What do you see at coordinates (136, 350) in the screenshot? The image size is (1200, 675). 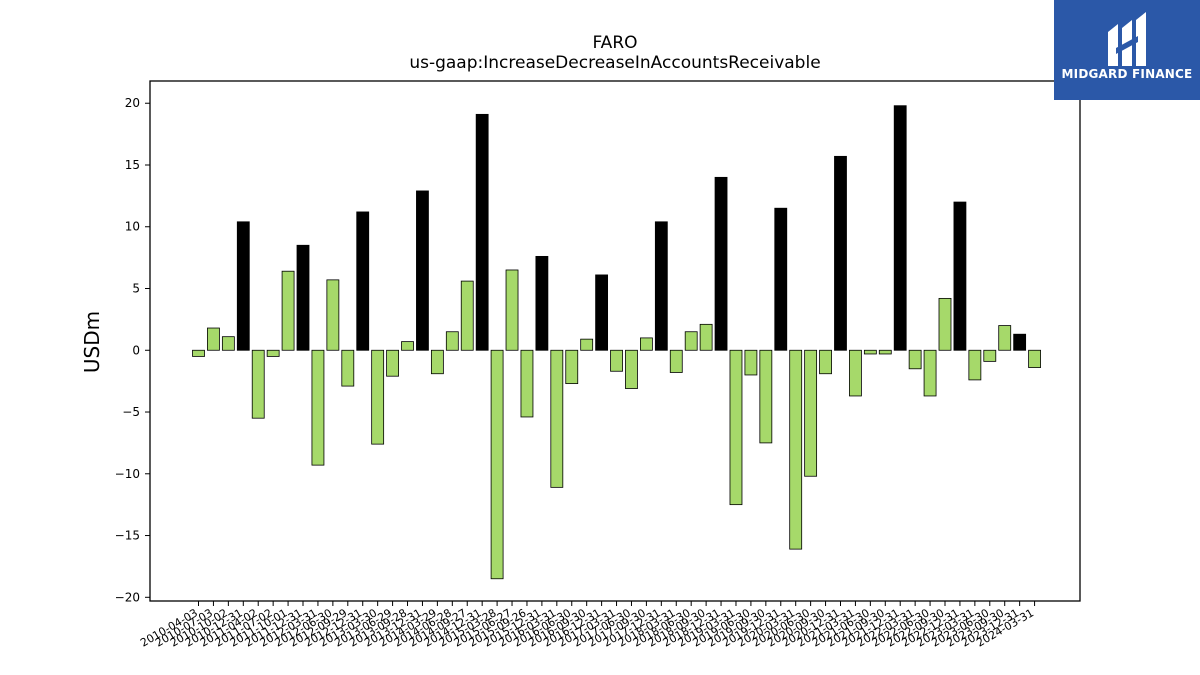 I see `y-tick-label: 0` at bounding box center [136, 350].